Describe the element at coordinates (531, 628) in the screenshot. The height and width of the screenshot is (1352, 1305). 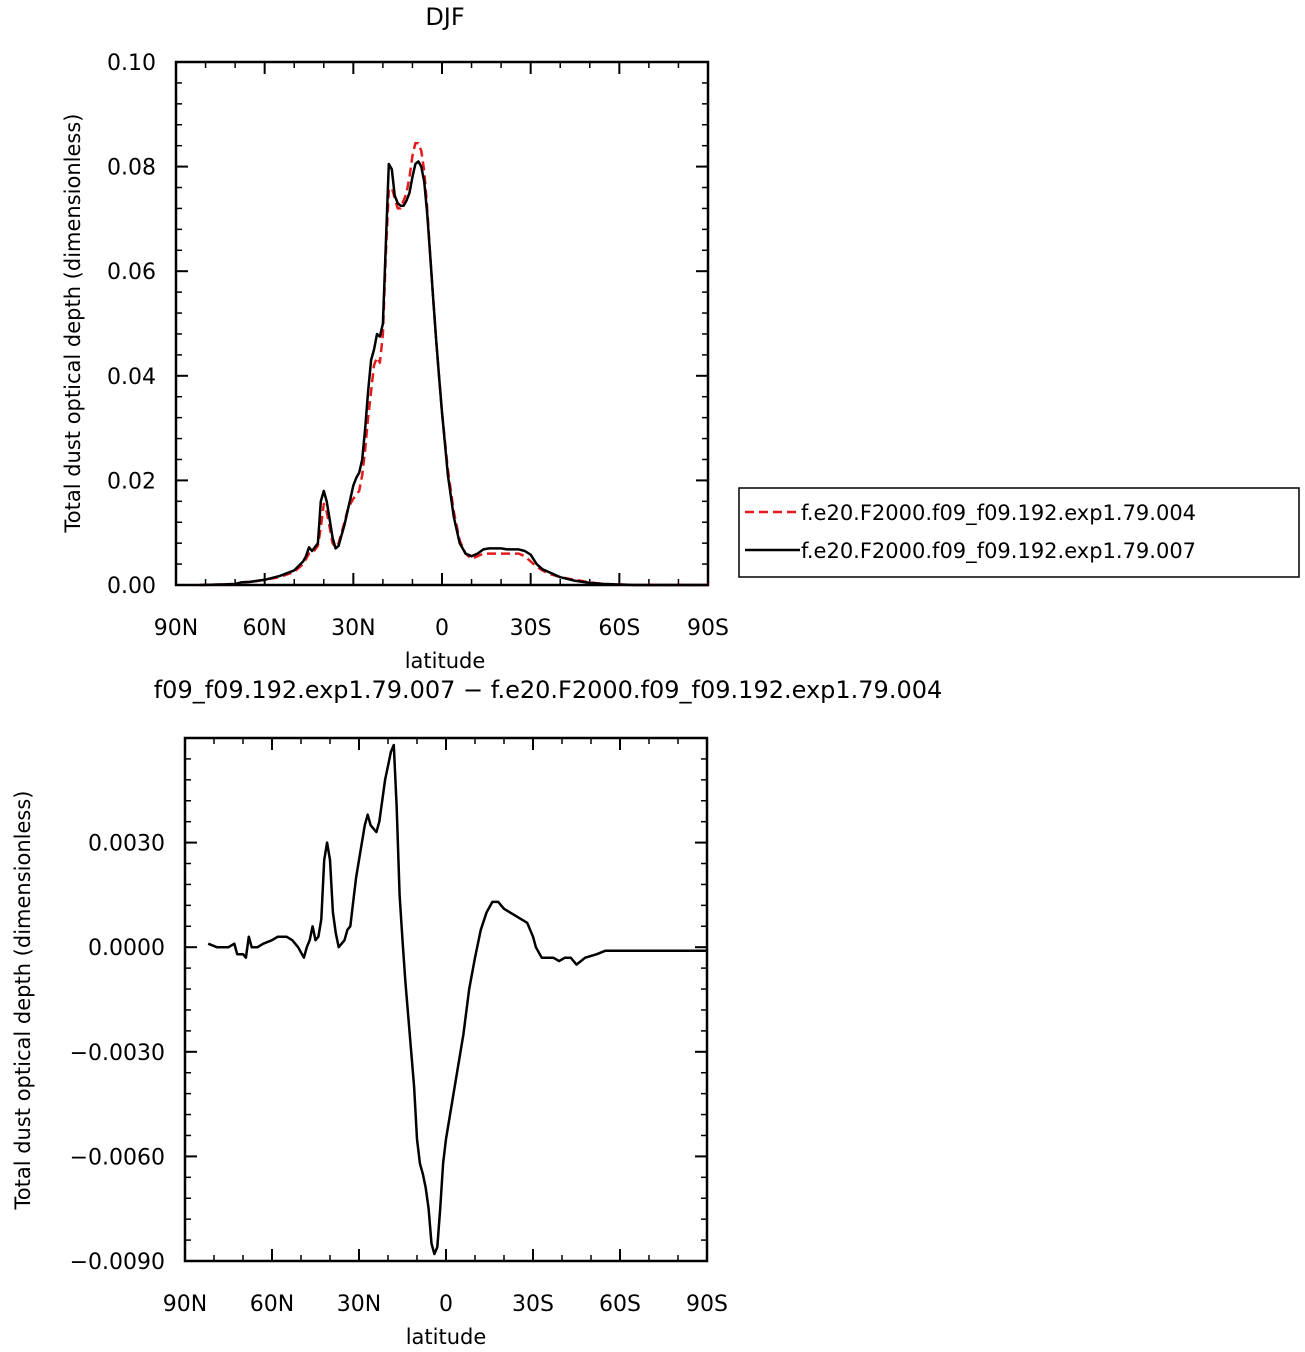
I see `top-x-tick-label: 30S` at that location.